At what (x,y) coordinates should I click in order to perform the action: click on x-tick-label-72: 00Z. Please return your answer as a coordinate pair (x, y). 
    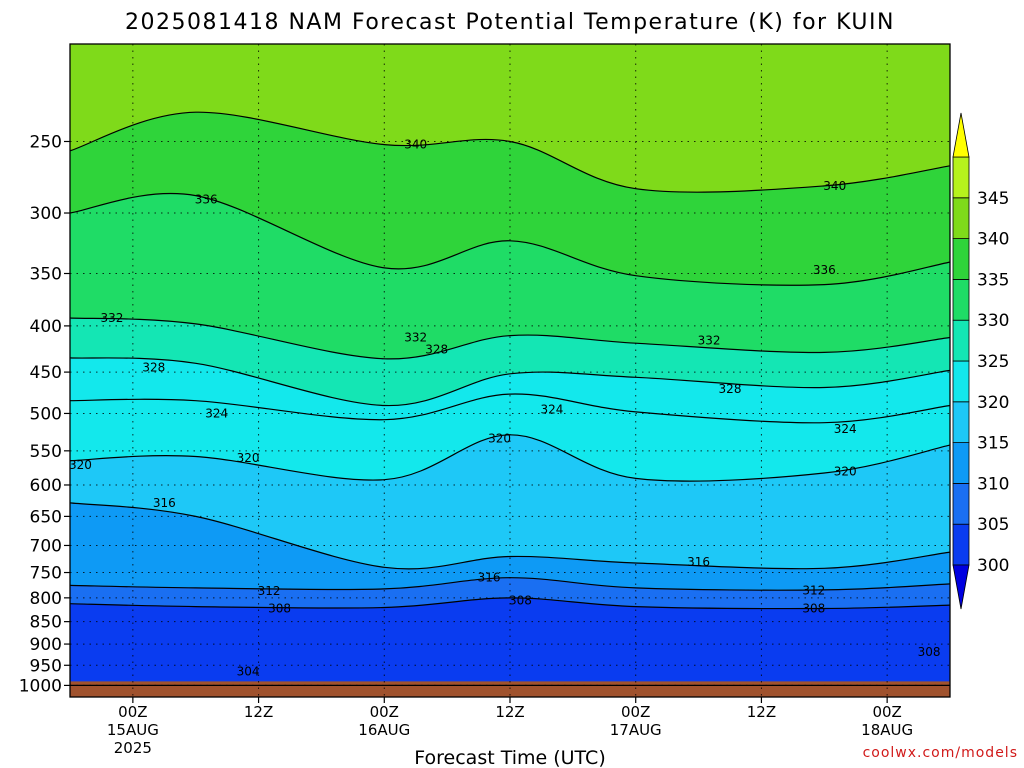
    Looking at the image, I should click on (886, 712).